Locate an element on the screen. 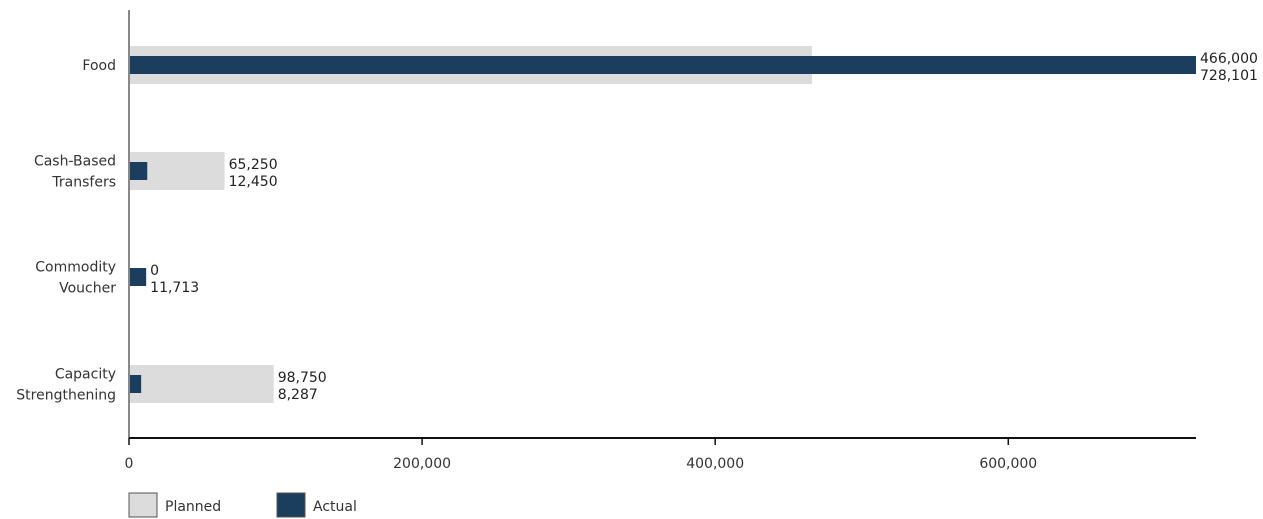  legend-label-actual: Actual is located at coordinates (335, 507).